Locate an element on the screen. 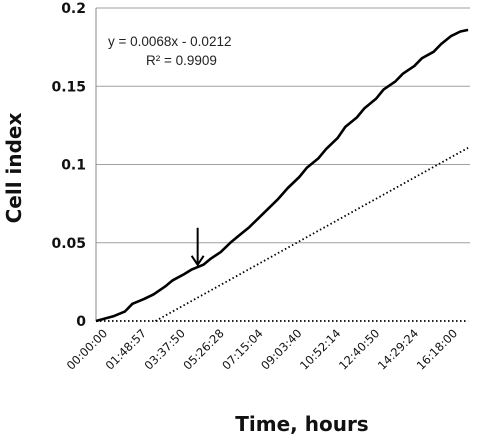 This screenshot has width=477, height=440. x-tick-label: 16:18:00 is located at coordinates (437, 349).